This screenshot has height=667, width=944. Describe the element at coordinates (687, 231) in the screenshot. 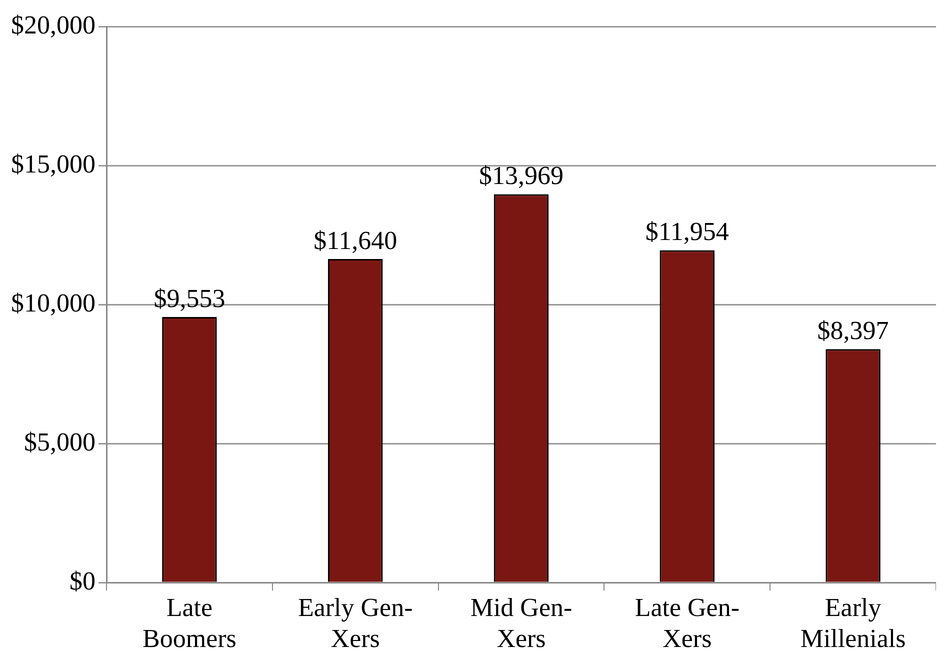

I see `data-label: $11,954` at that location.